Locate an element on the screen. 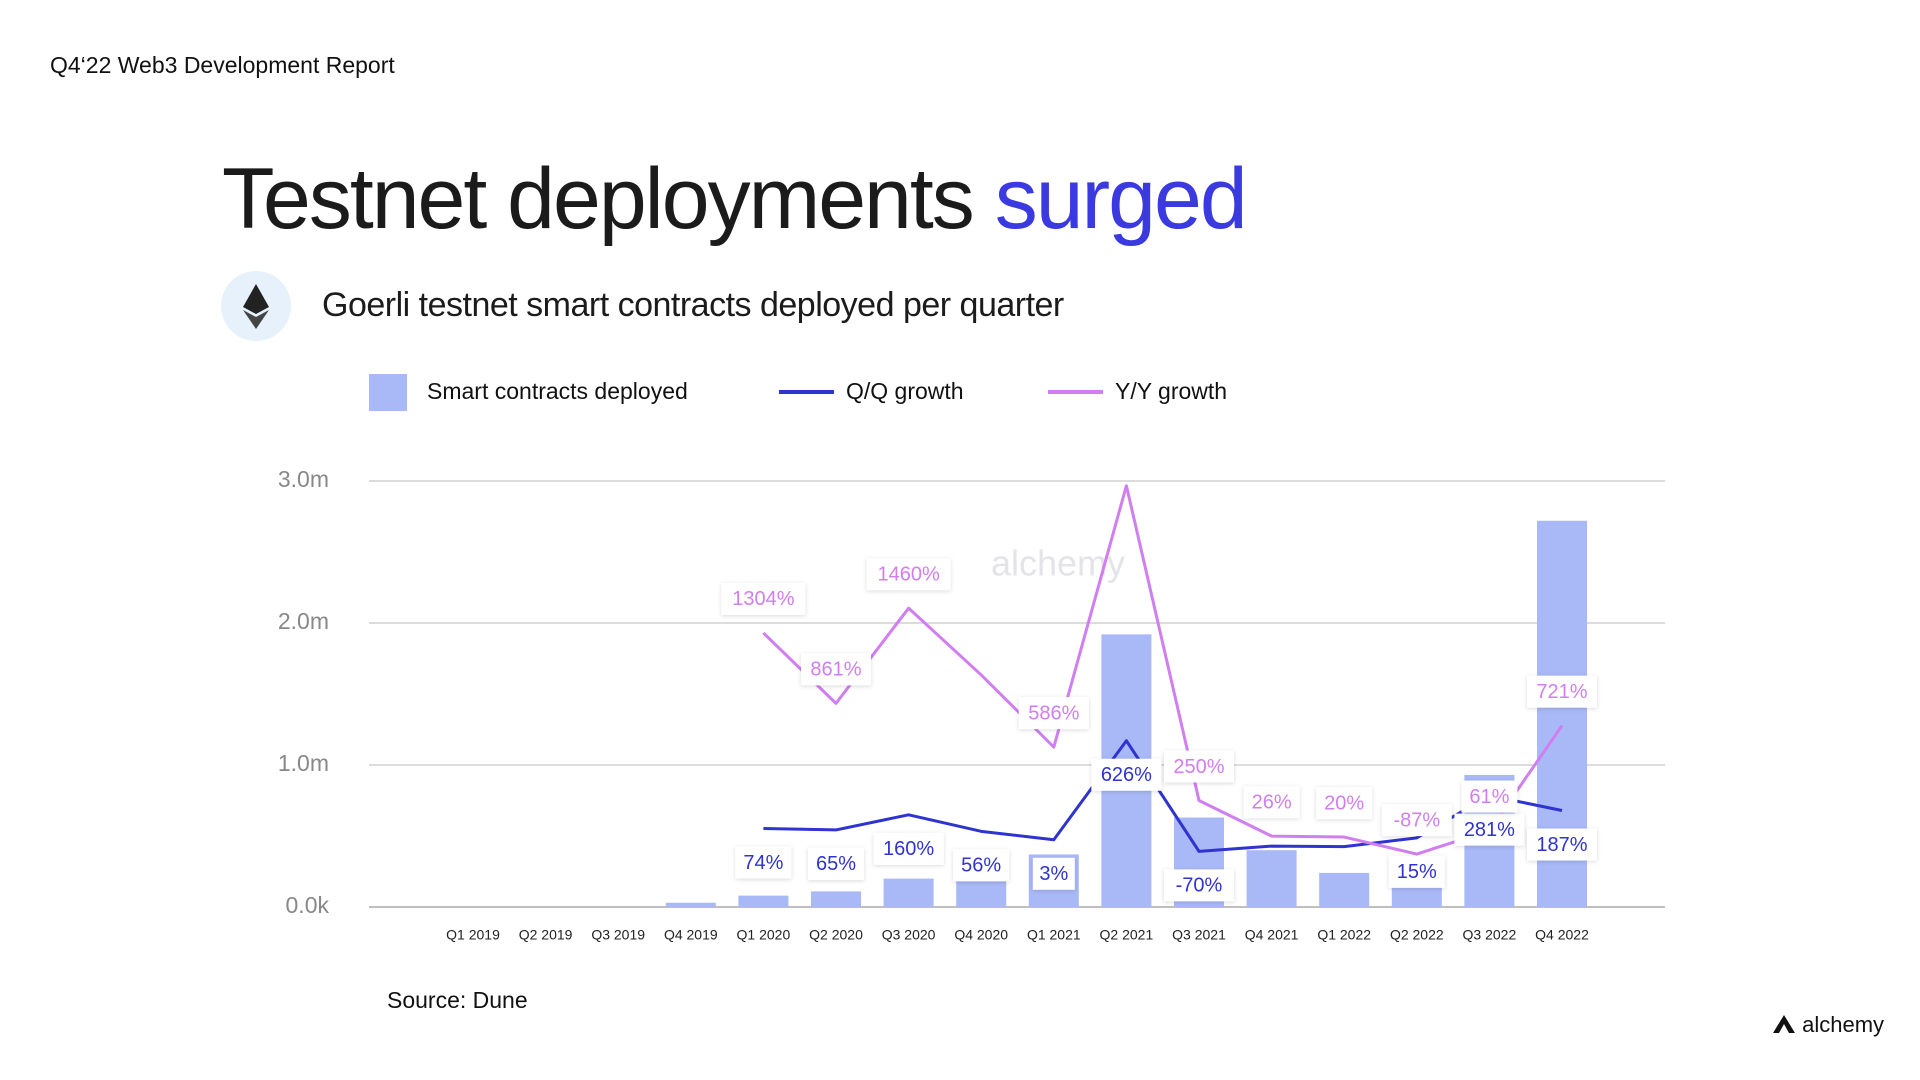 The height and width of the screenshot is (1080, 1920). data-label: 65% is located at coordinates (836, 864).